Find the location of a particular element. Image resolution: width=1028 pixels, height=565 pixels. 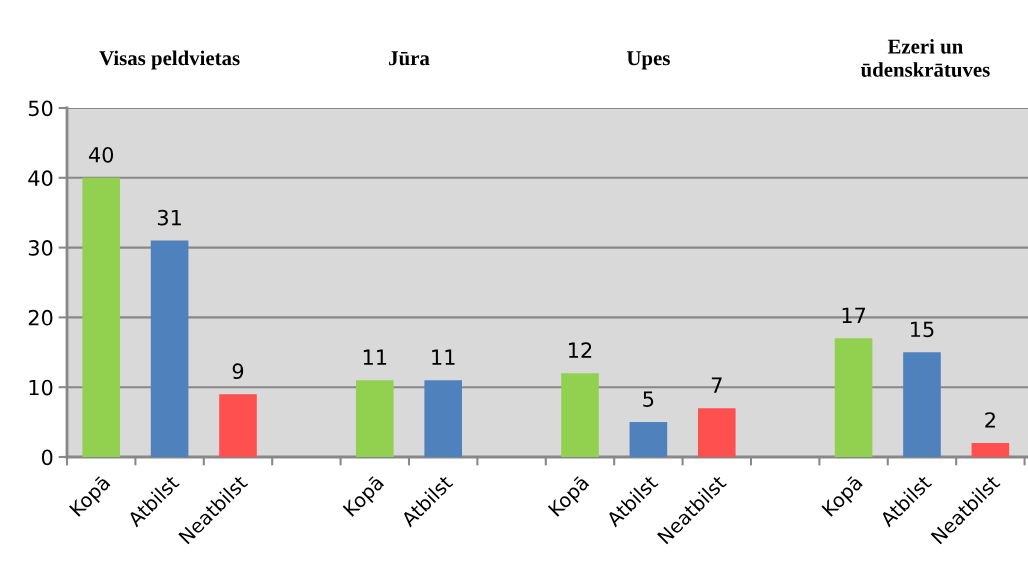

y-tick-label: 50 is located at coordinates (40, 108).